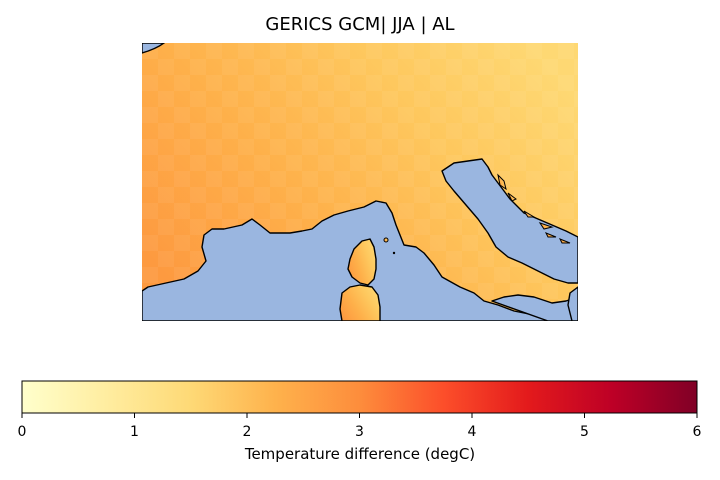 The width and height of the screenshot is (720, 480). What do you see at coordinates (247, 432) in the screenshot?
I see `colorbar-tick-label: 2` at bounding box center [247, 432].